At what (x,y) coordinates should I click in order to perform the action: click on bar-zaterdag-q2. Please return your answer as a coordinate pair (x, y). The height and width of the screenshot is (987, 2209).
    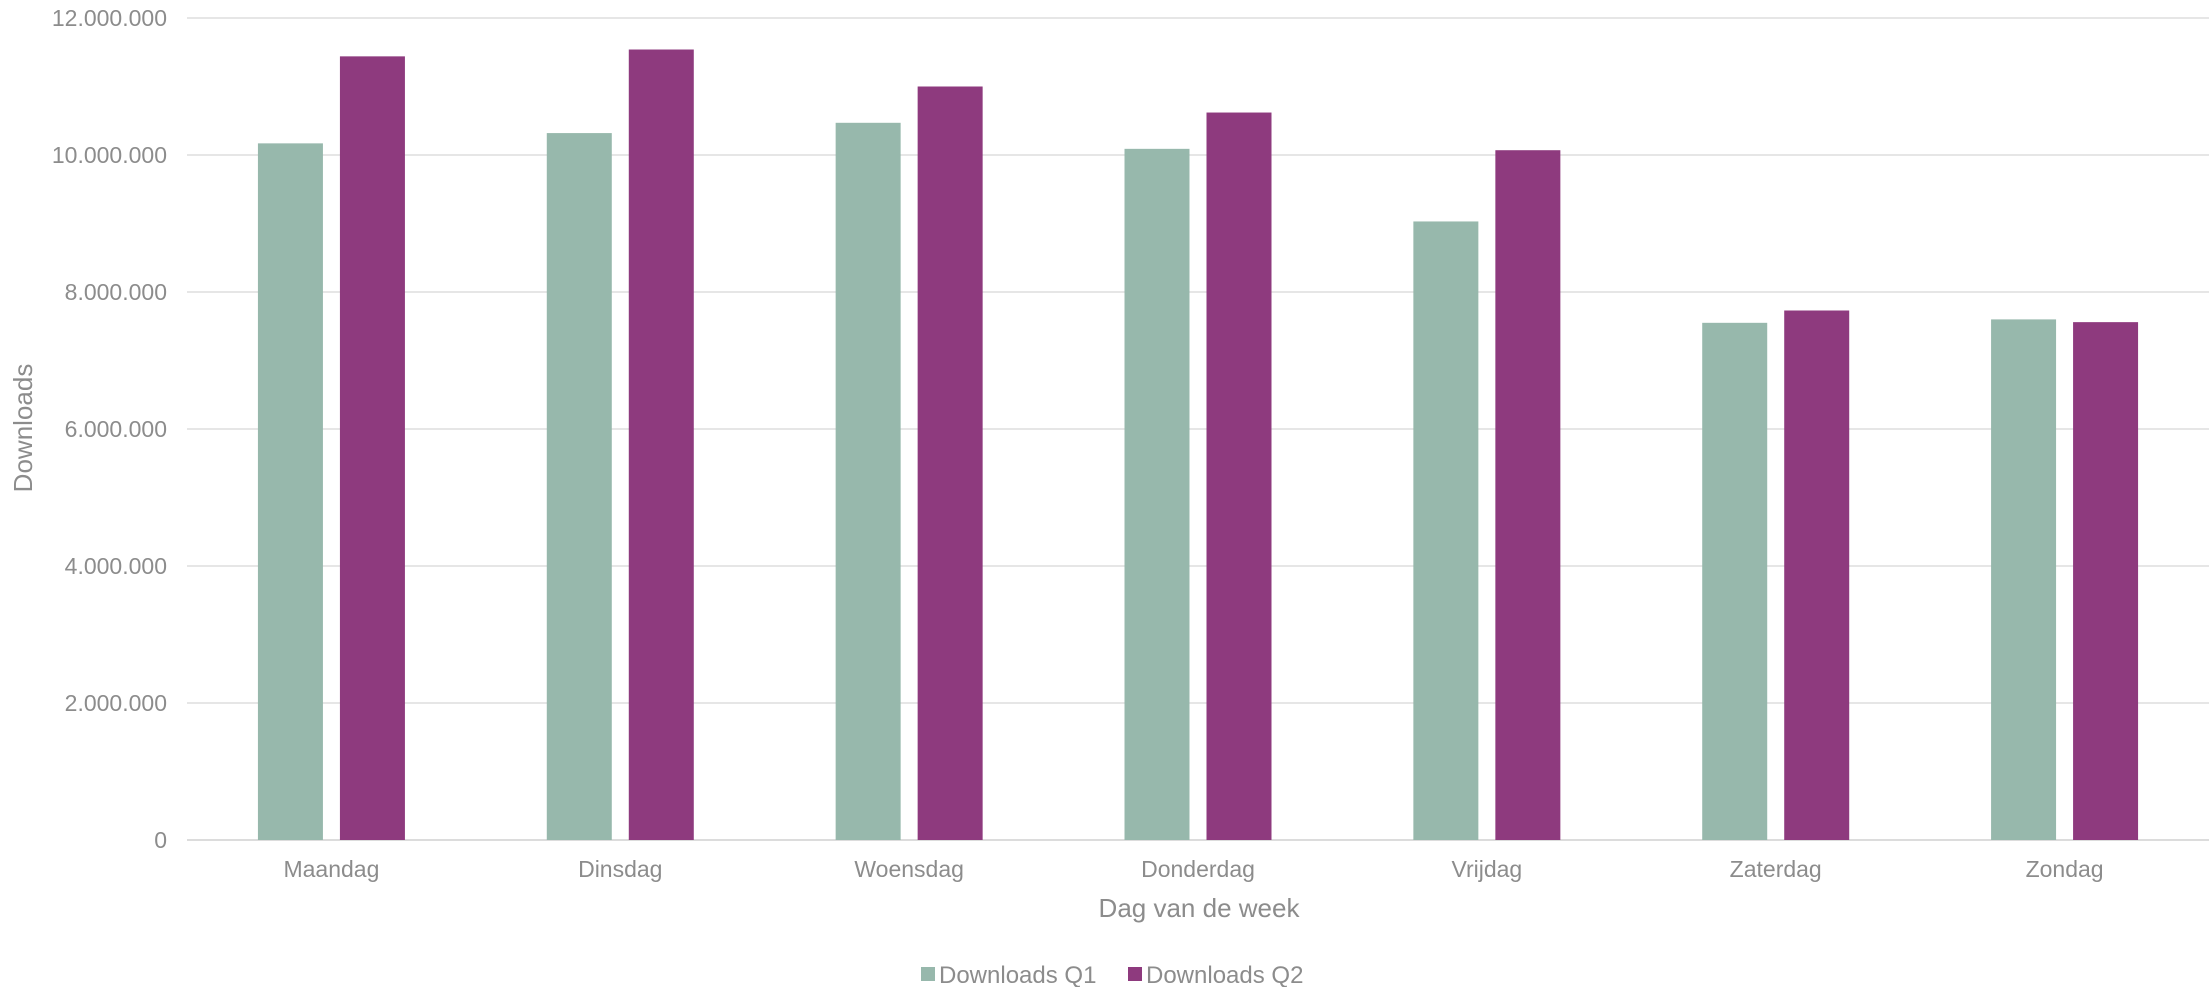
    Looking at the image, I should click on (1817, 575).